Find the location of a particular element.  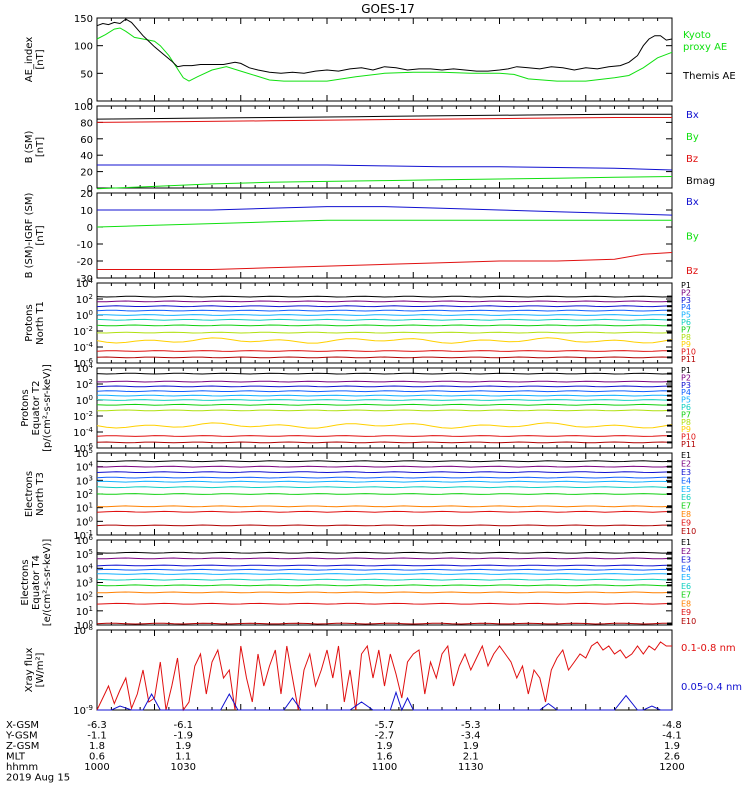

y-tick-label: -20 is located at coordinates (85, 262).